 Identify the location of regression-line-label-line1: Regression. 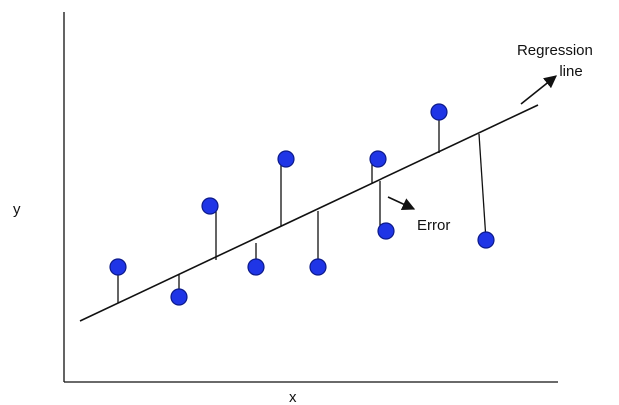
(555, 50).